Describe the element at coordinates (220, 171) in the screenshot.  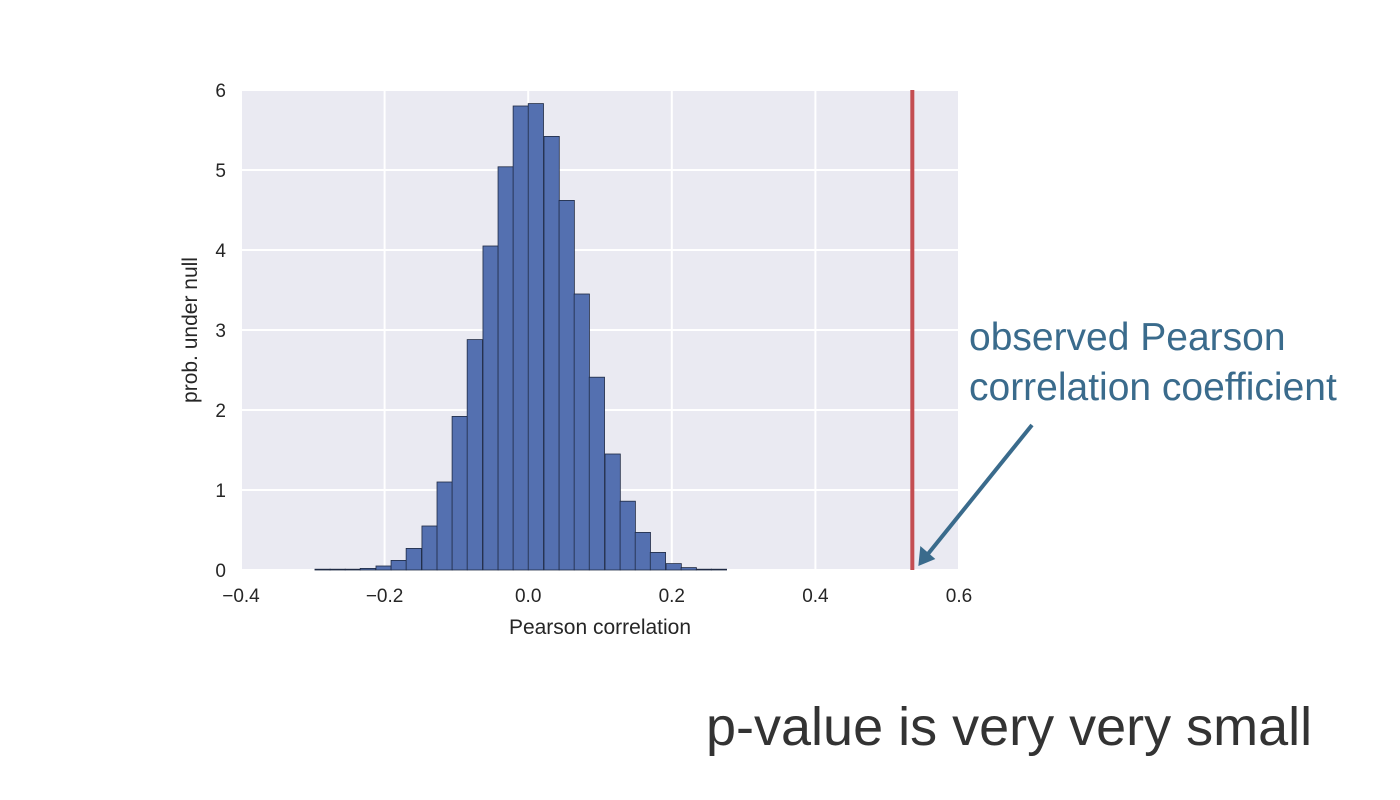
I see `y-tick-label-5: 5` at that location.